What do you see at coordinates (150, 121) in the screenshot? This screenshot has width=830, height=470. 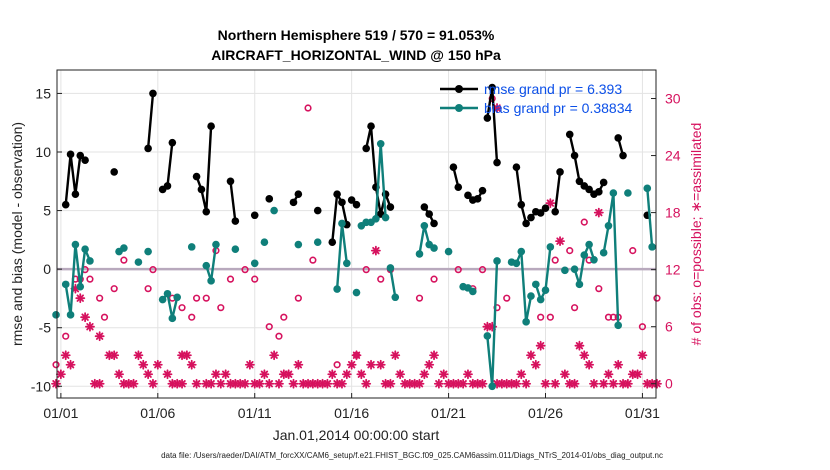 I see `rmse-line-segment` at bounding box center [150, 121].